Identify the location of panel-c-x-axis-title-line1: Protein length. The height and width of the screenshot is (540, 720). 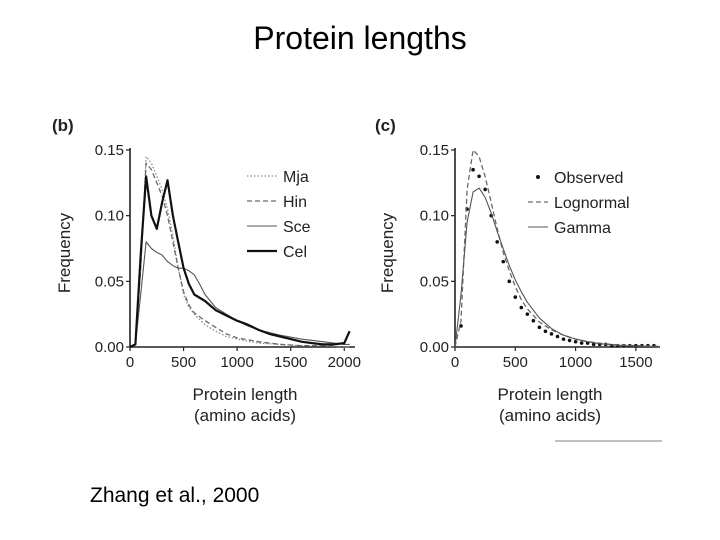
(550, 394).